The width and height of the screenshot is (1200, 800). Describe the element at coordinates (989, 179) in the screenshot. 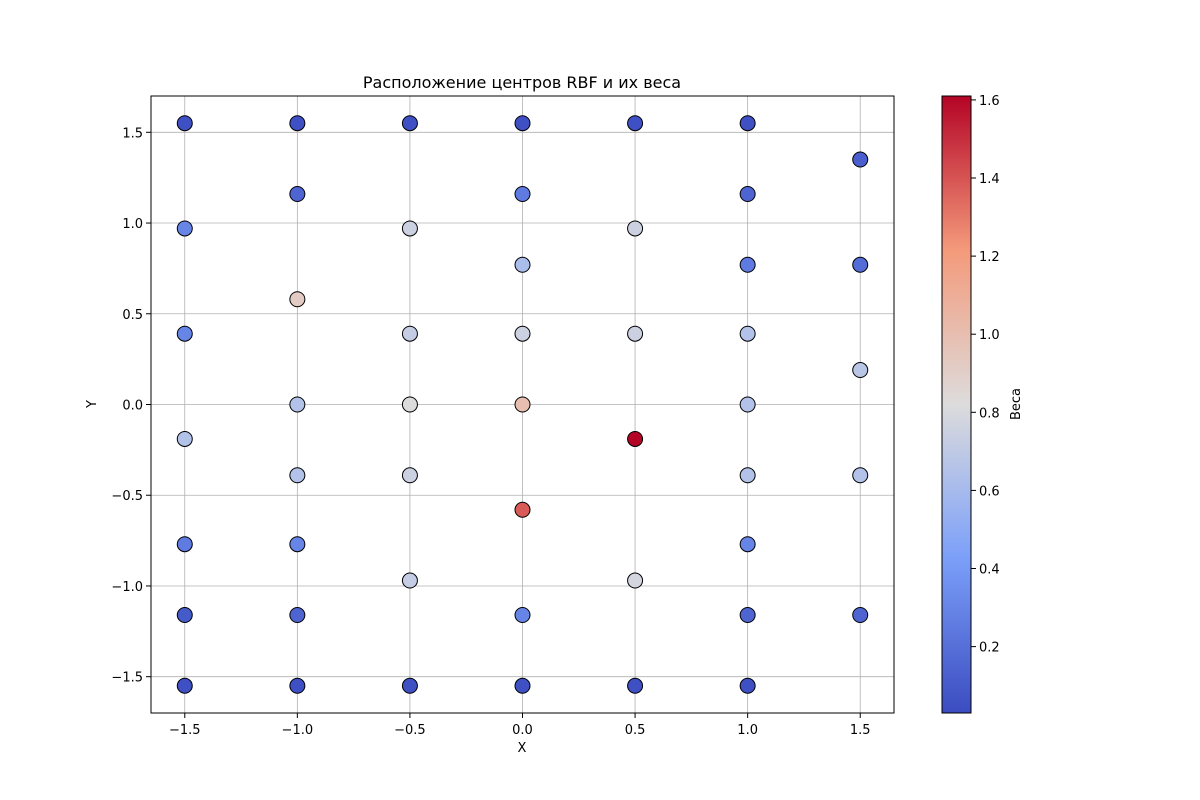

I see `colorbar-tick-label: 1.4` at that location.